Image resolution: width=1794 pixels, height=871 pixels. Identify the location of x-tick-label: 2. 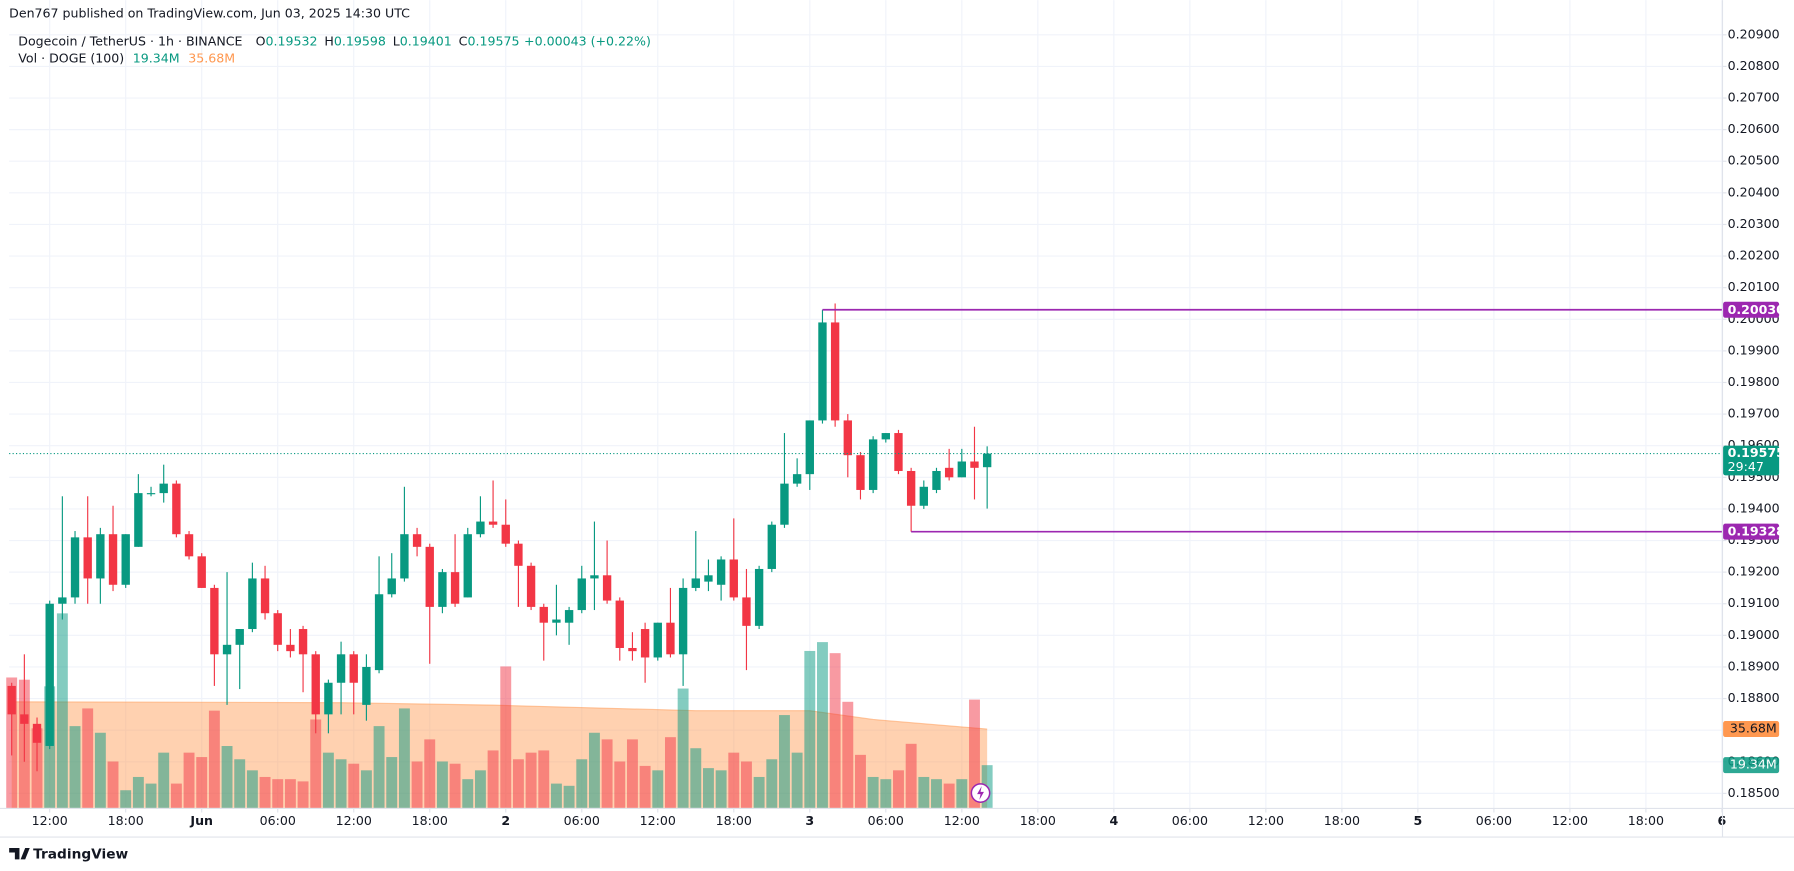
(505, 820).